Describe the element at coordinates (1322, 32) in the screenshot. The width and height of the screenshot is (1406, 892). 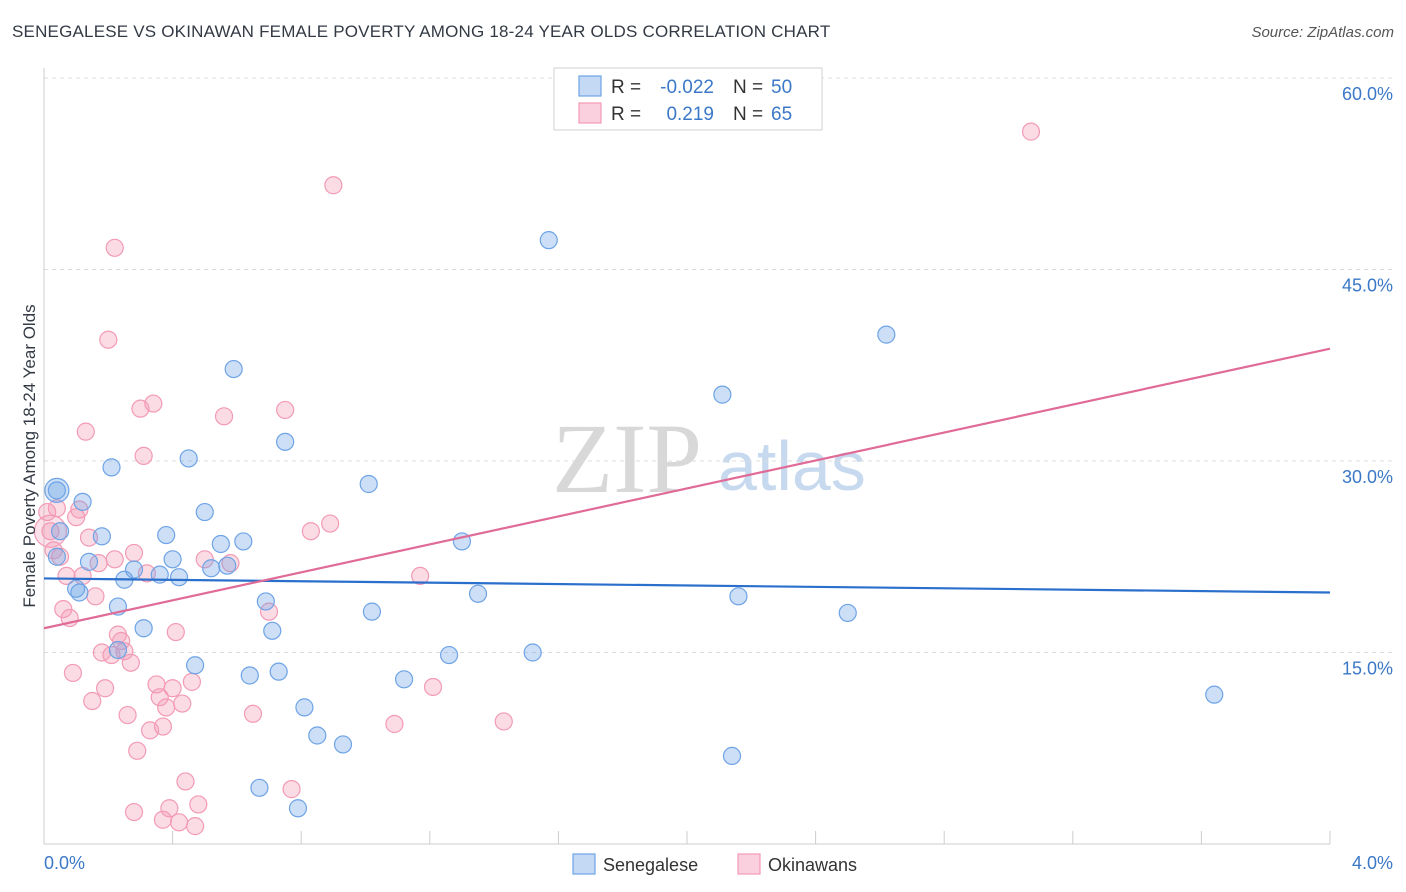
I see `source-label: Source: ZipAtlas.com` at that location.